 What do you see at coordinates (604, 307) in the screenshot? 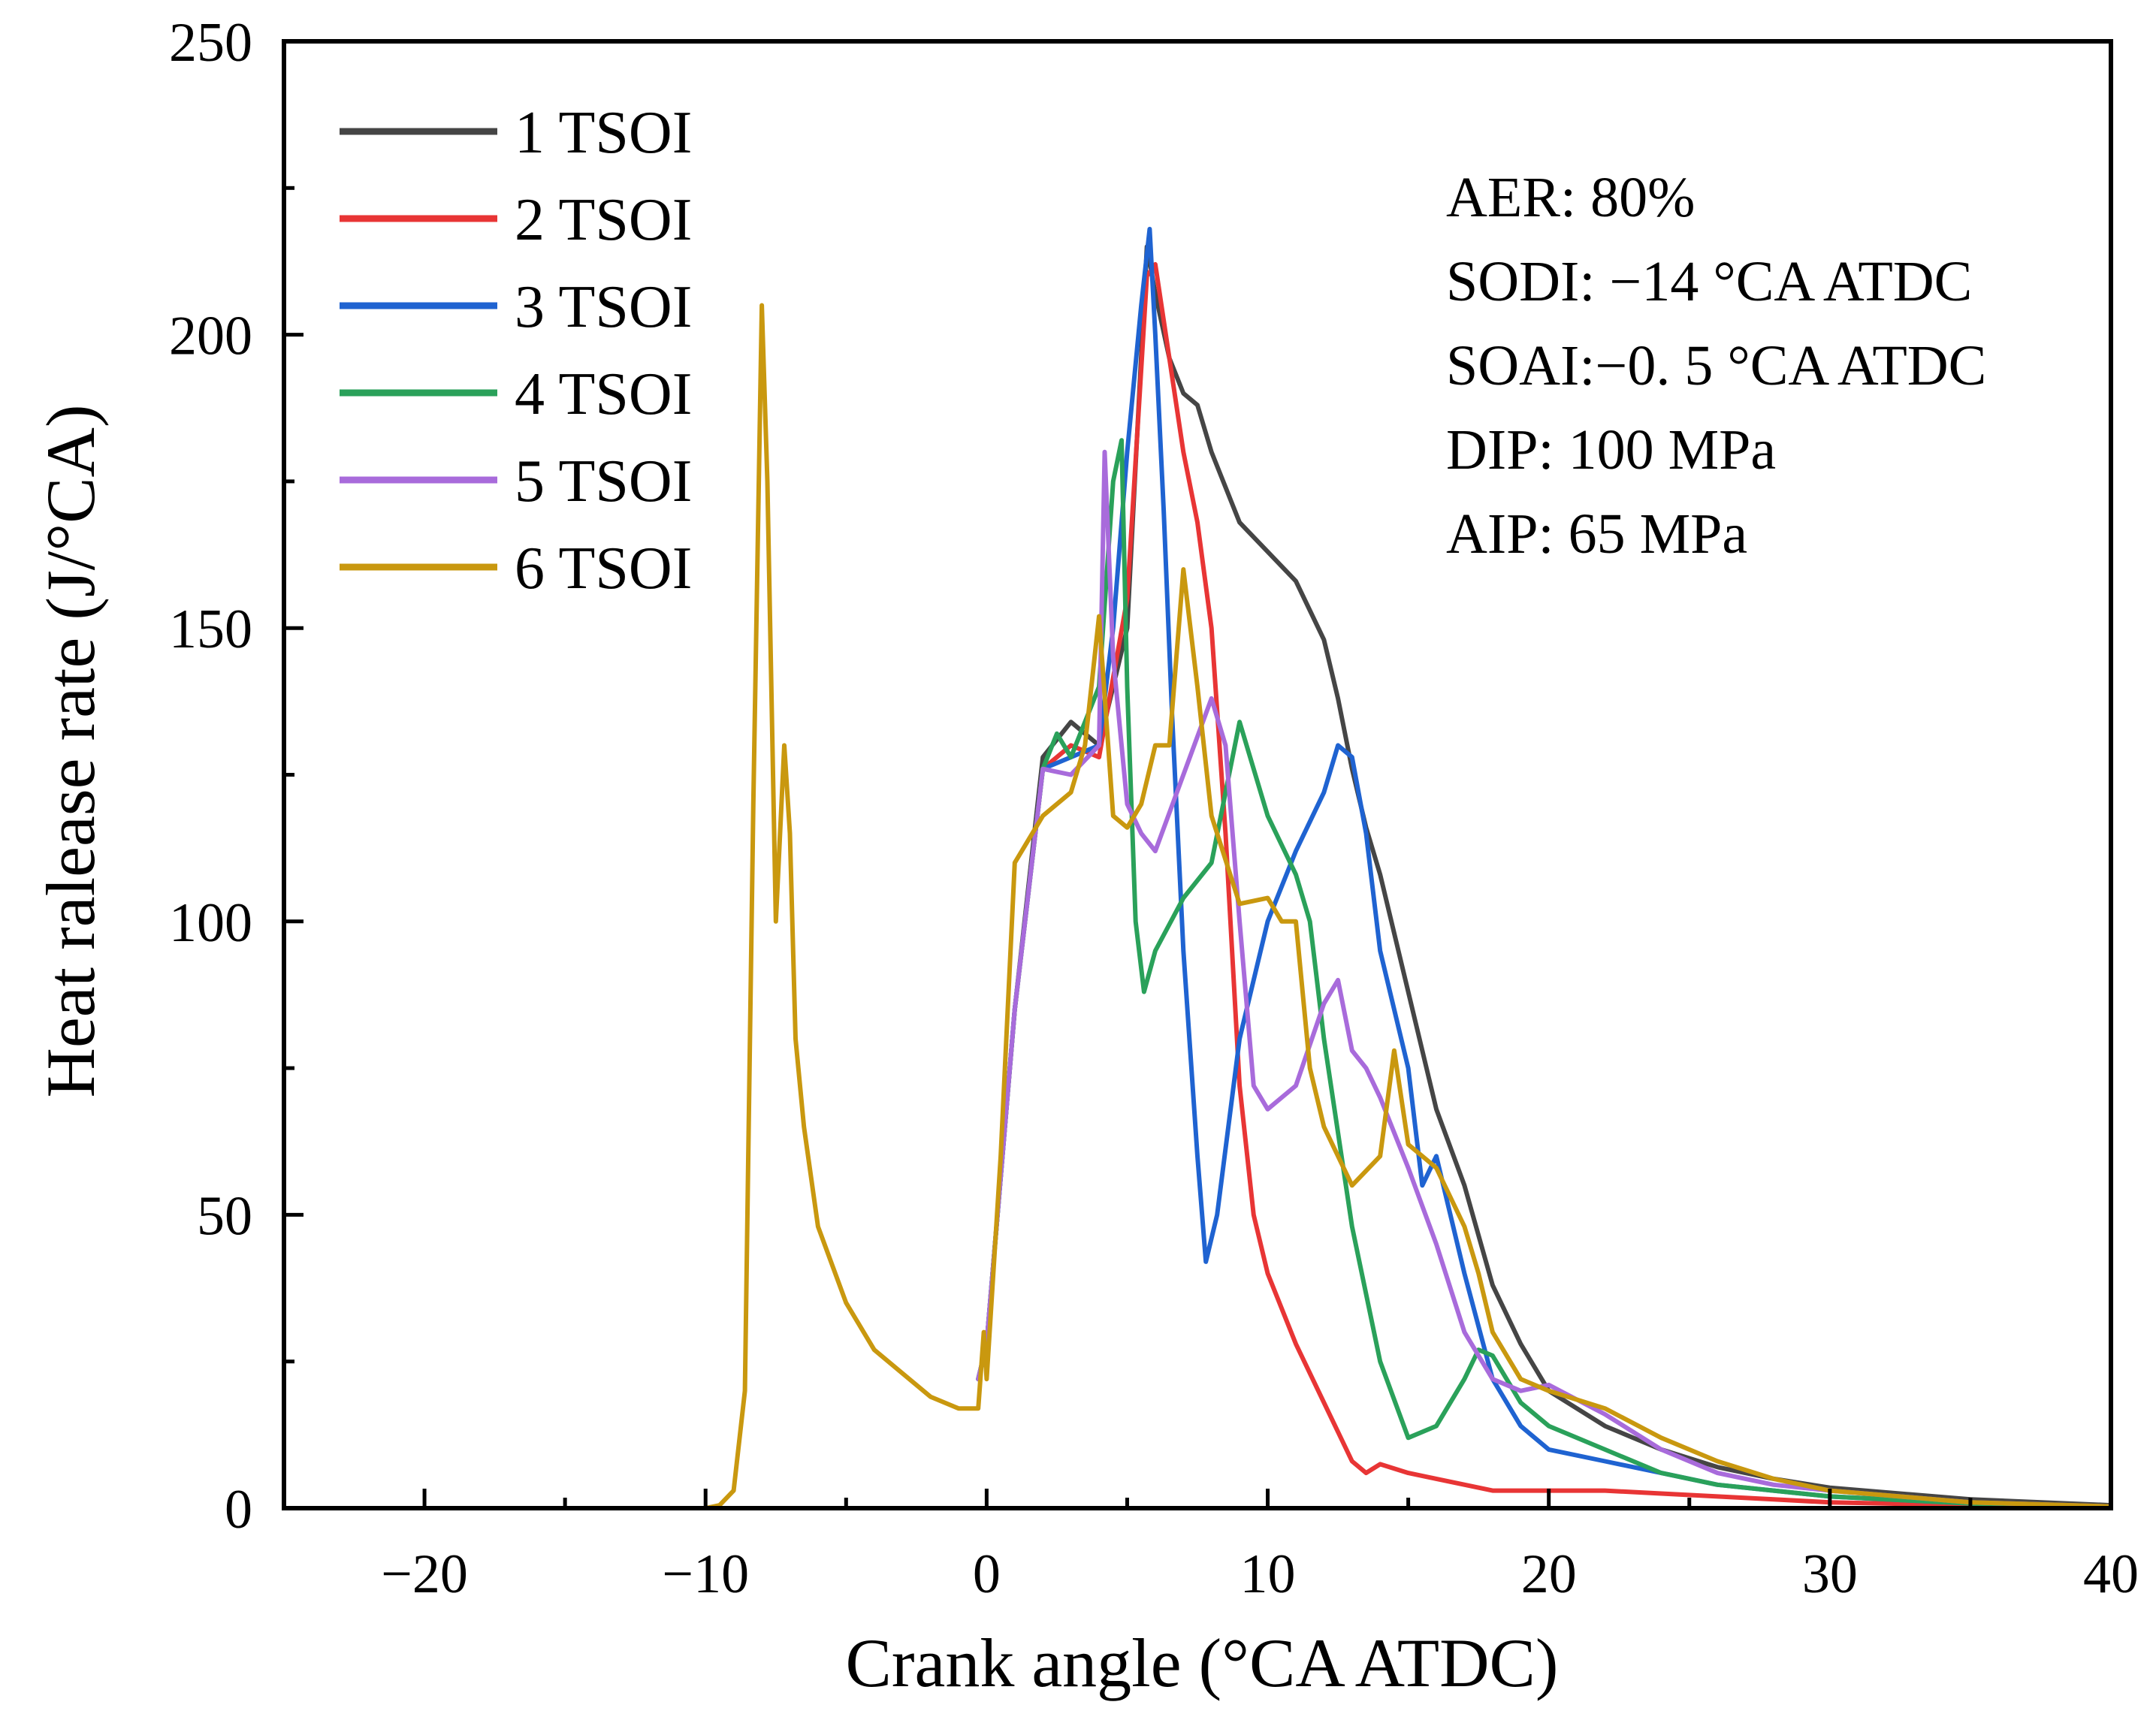
I see `legend-label: 3 TSOI` at bounding box center [604, 307].